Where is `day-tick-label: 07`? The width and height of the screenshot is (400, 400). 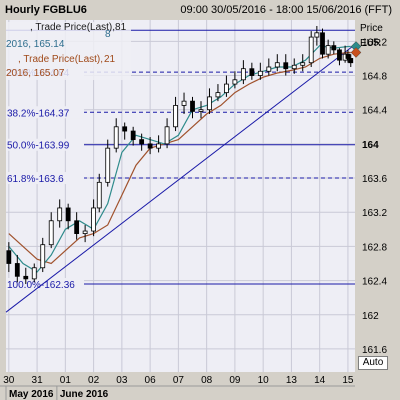
day-tick-label: 07 is located at coordinates (179, 380).